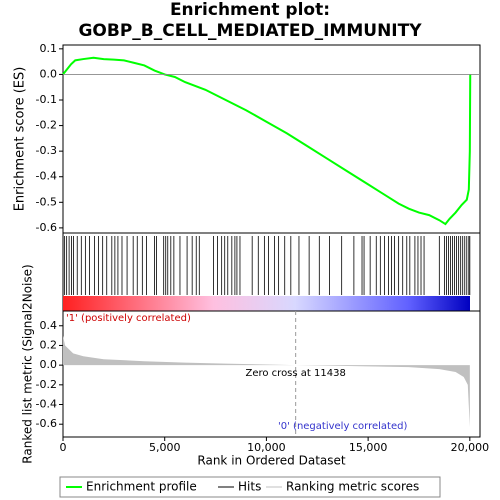 This screenshot has width=500, height=500. What do you see at coordinates (128, 318) in the screenshot?
I see `pos-label: '1' (positively correlated)` at bounding box center [128, 318].